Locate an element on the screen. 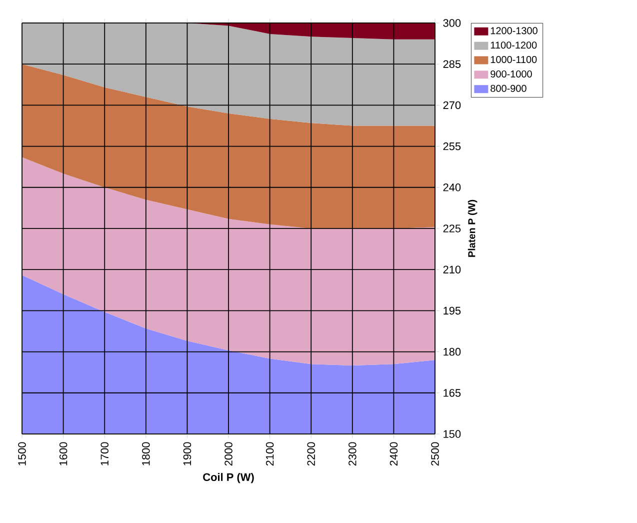  legend-label: 800-900 is located at coordinates (508, 88).